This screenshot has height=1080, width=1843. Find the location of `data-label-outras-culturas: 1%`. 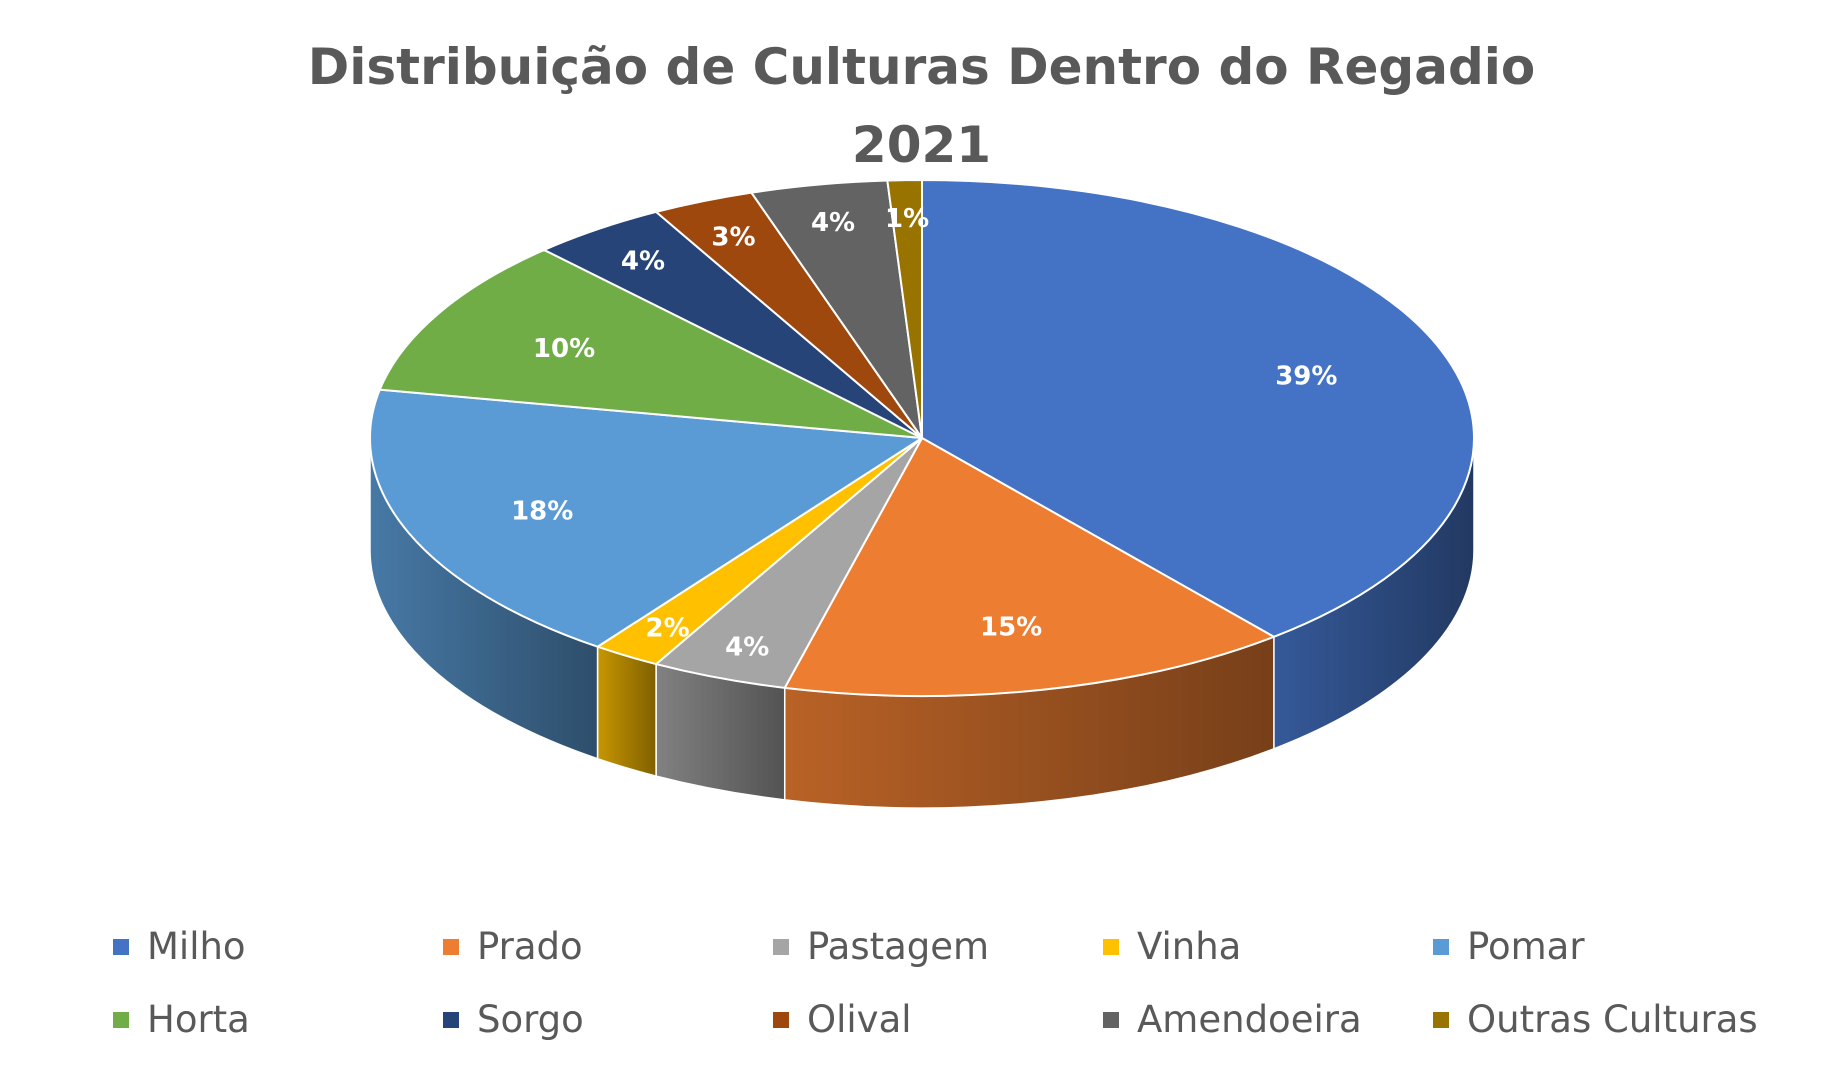

data-label-outras-culturas: 1% is located at coordinates (907, 219).